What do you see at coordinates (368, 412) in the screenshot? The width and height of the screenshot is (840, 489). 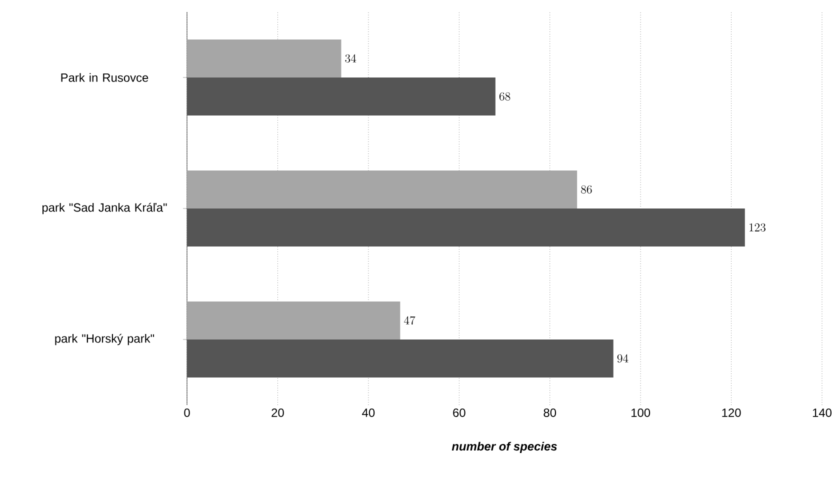 I see `x-tick-label: 40` at bounding box center [368, 412].